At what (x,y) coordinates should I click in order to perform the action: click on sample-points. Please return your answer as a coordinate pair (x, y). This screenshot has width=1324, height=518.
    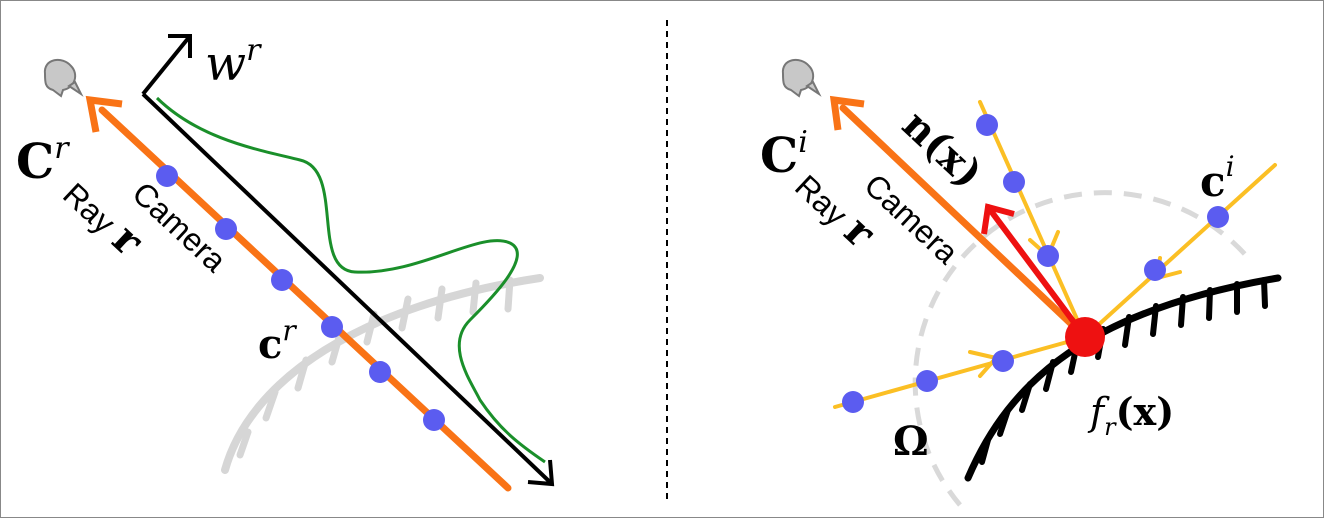
    Looking at the image, I should click on (300, 298).